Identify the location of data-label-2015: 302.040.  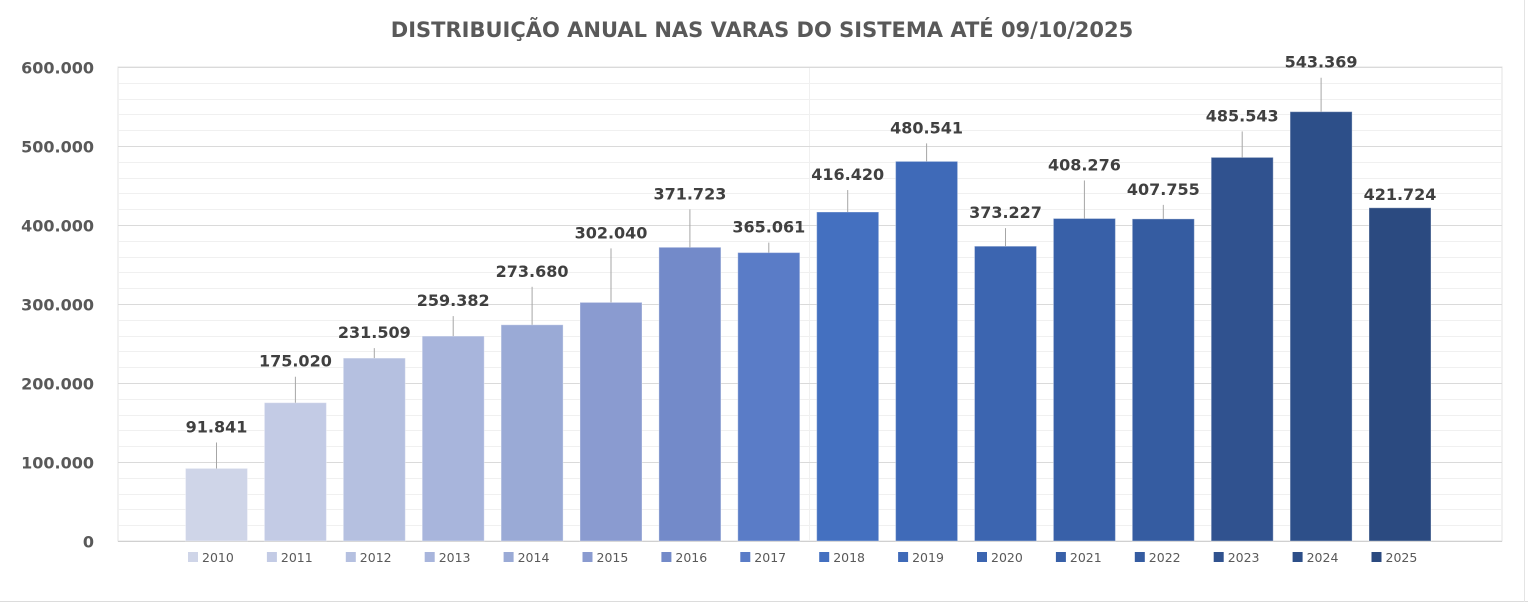
(611, 232).